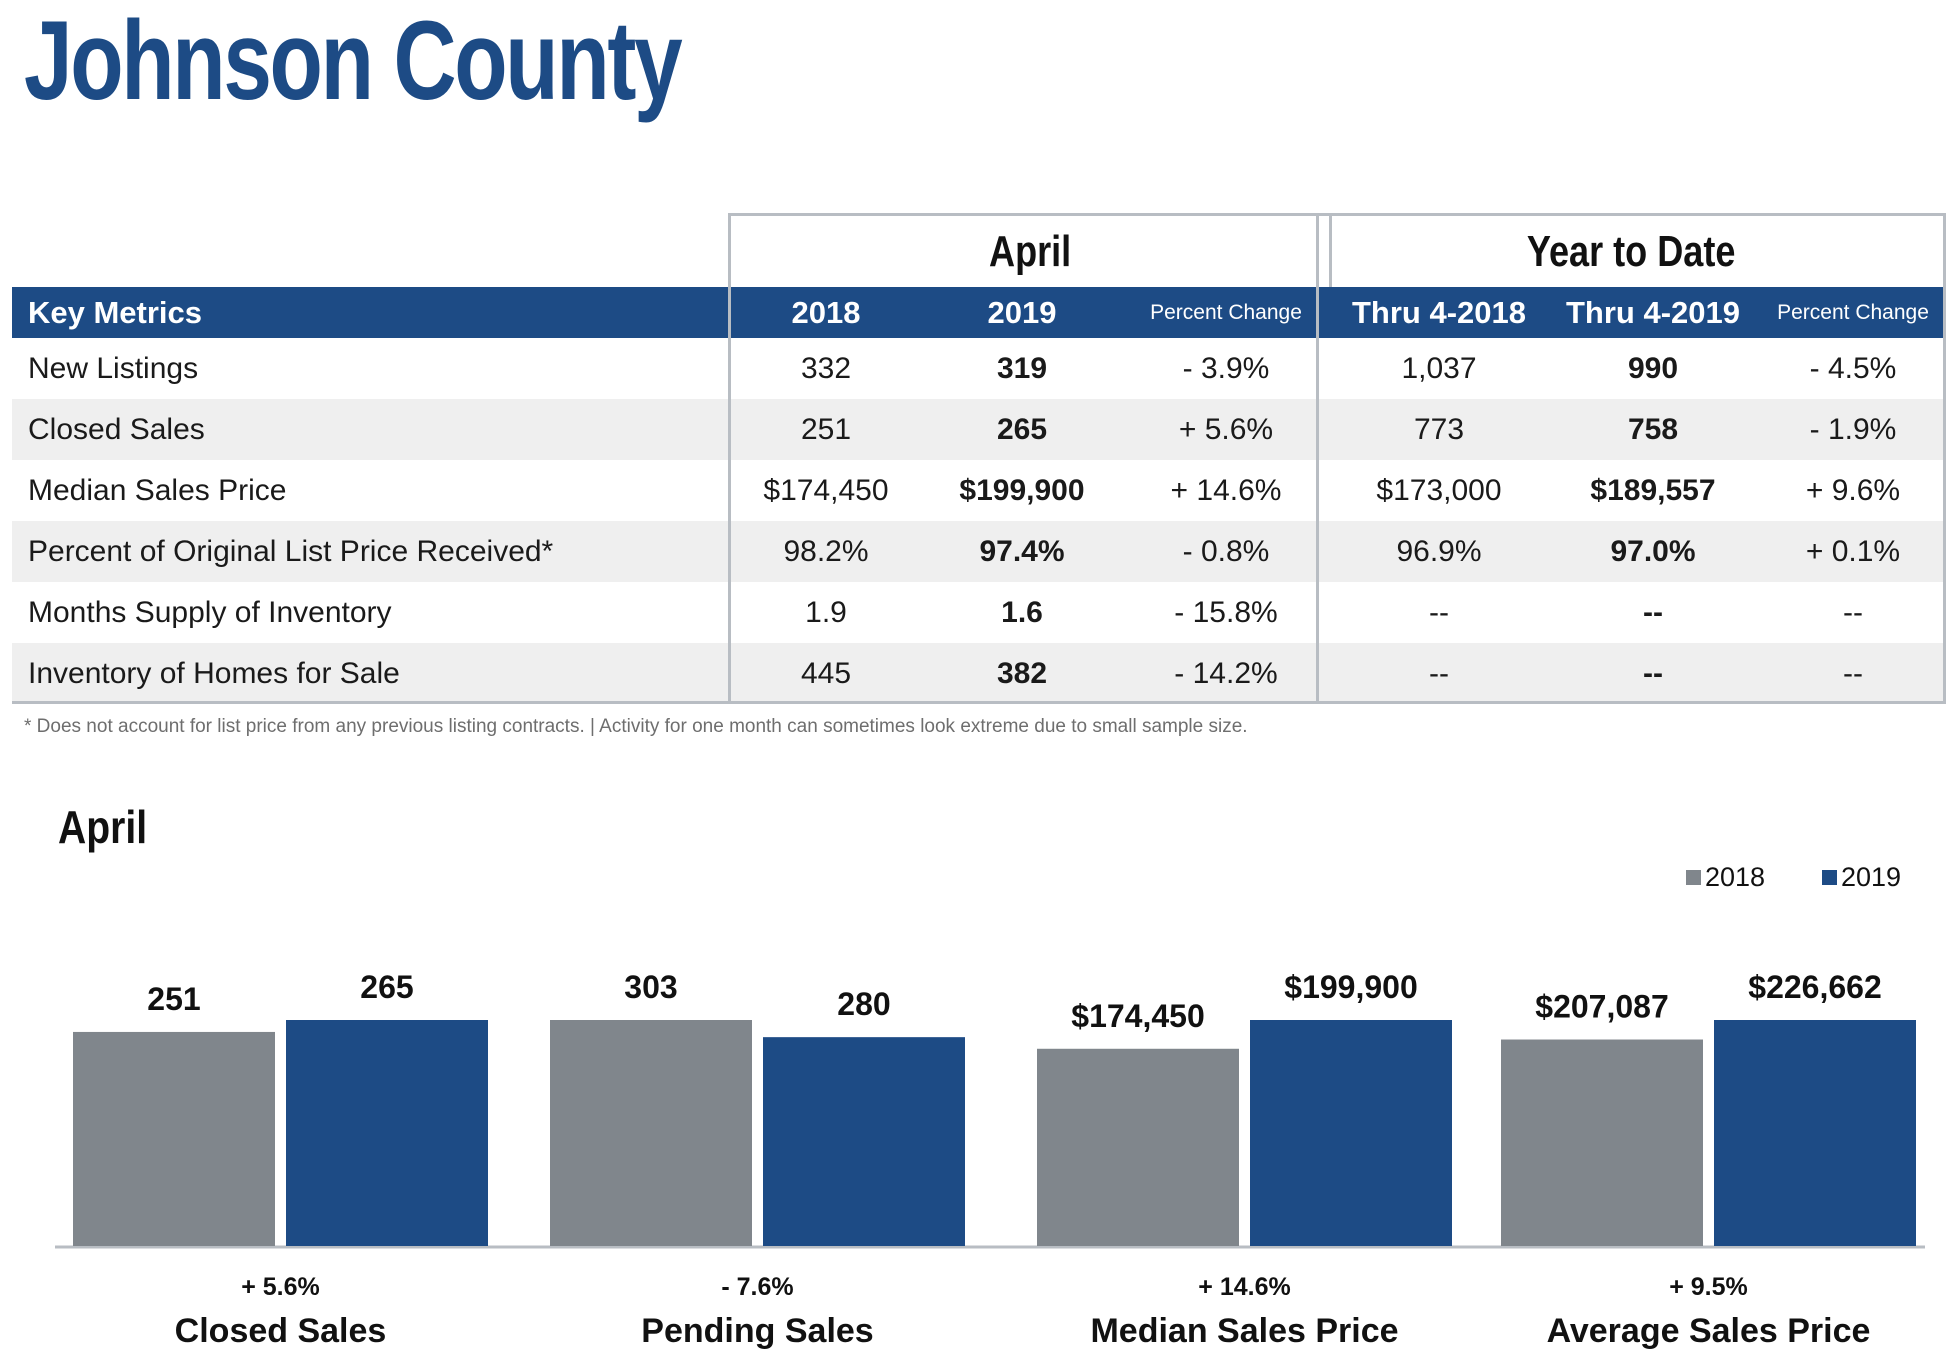  I want to click on table-cell: 758, so click(1653, 429).